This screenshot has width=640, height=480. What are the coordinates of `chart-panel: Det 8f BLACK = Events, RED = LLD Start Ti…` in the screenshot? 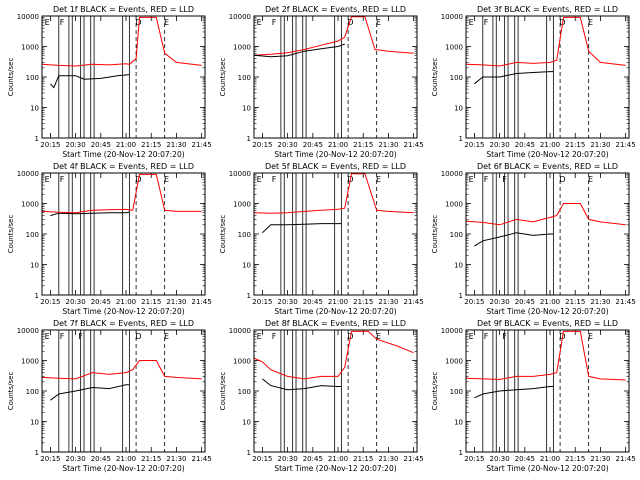 It's located at (321, 396).